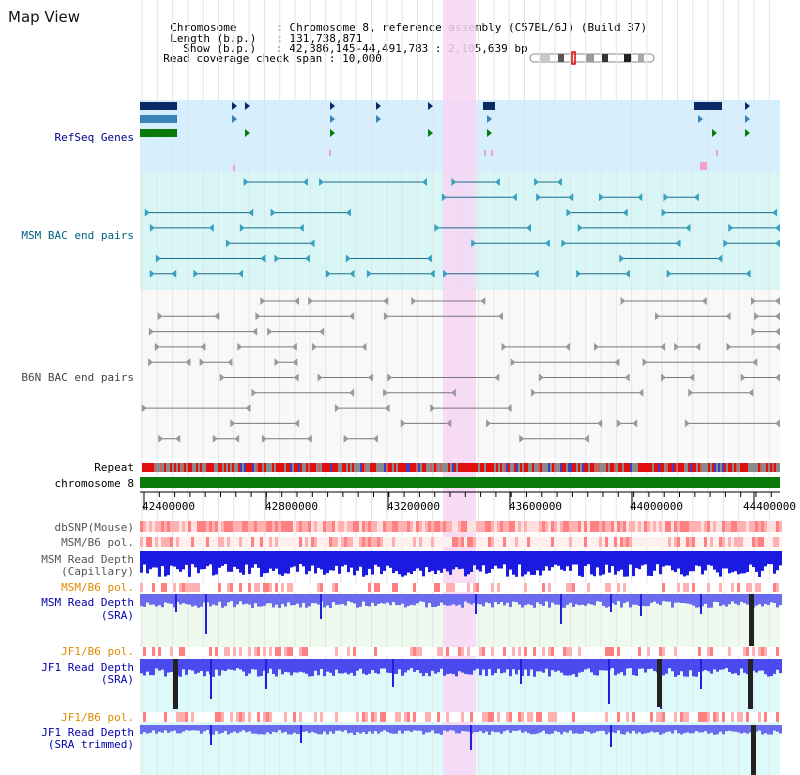 The height and width of the screenshot is (775, 800). What do you see at coordinates (77, 377) in the screenshot?
I see `b6n-bac-label: B6N BAC end pairs` at bounding box center [77, 377].